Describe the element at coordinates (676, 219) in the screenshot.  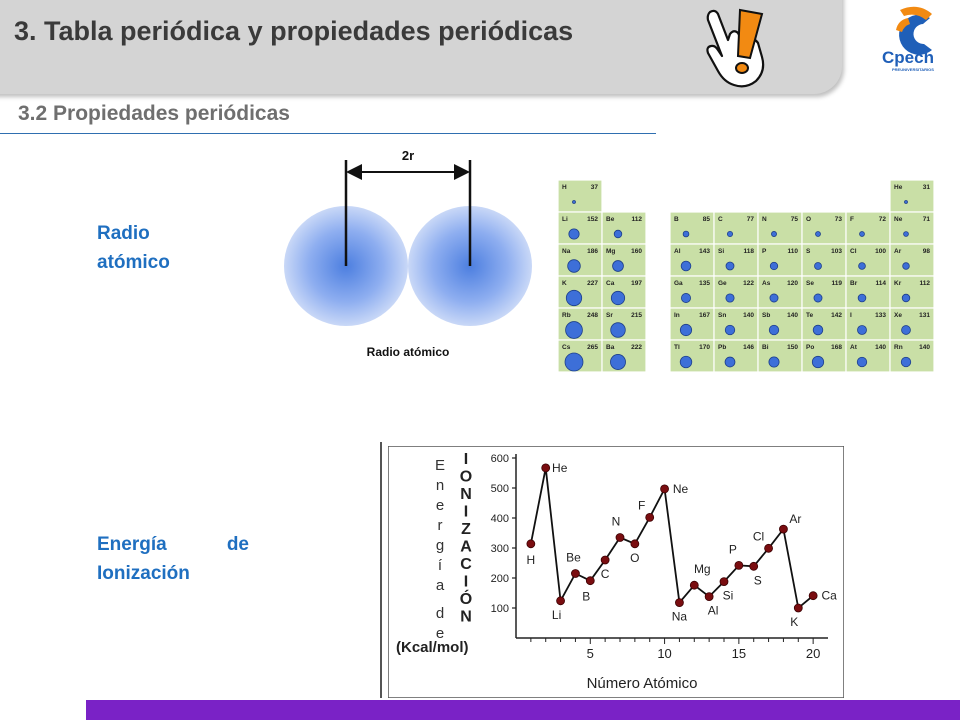
I see `element-symbol: B` at that location.